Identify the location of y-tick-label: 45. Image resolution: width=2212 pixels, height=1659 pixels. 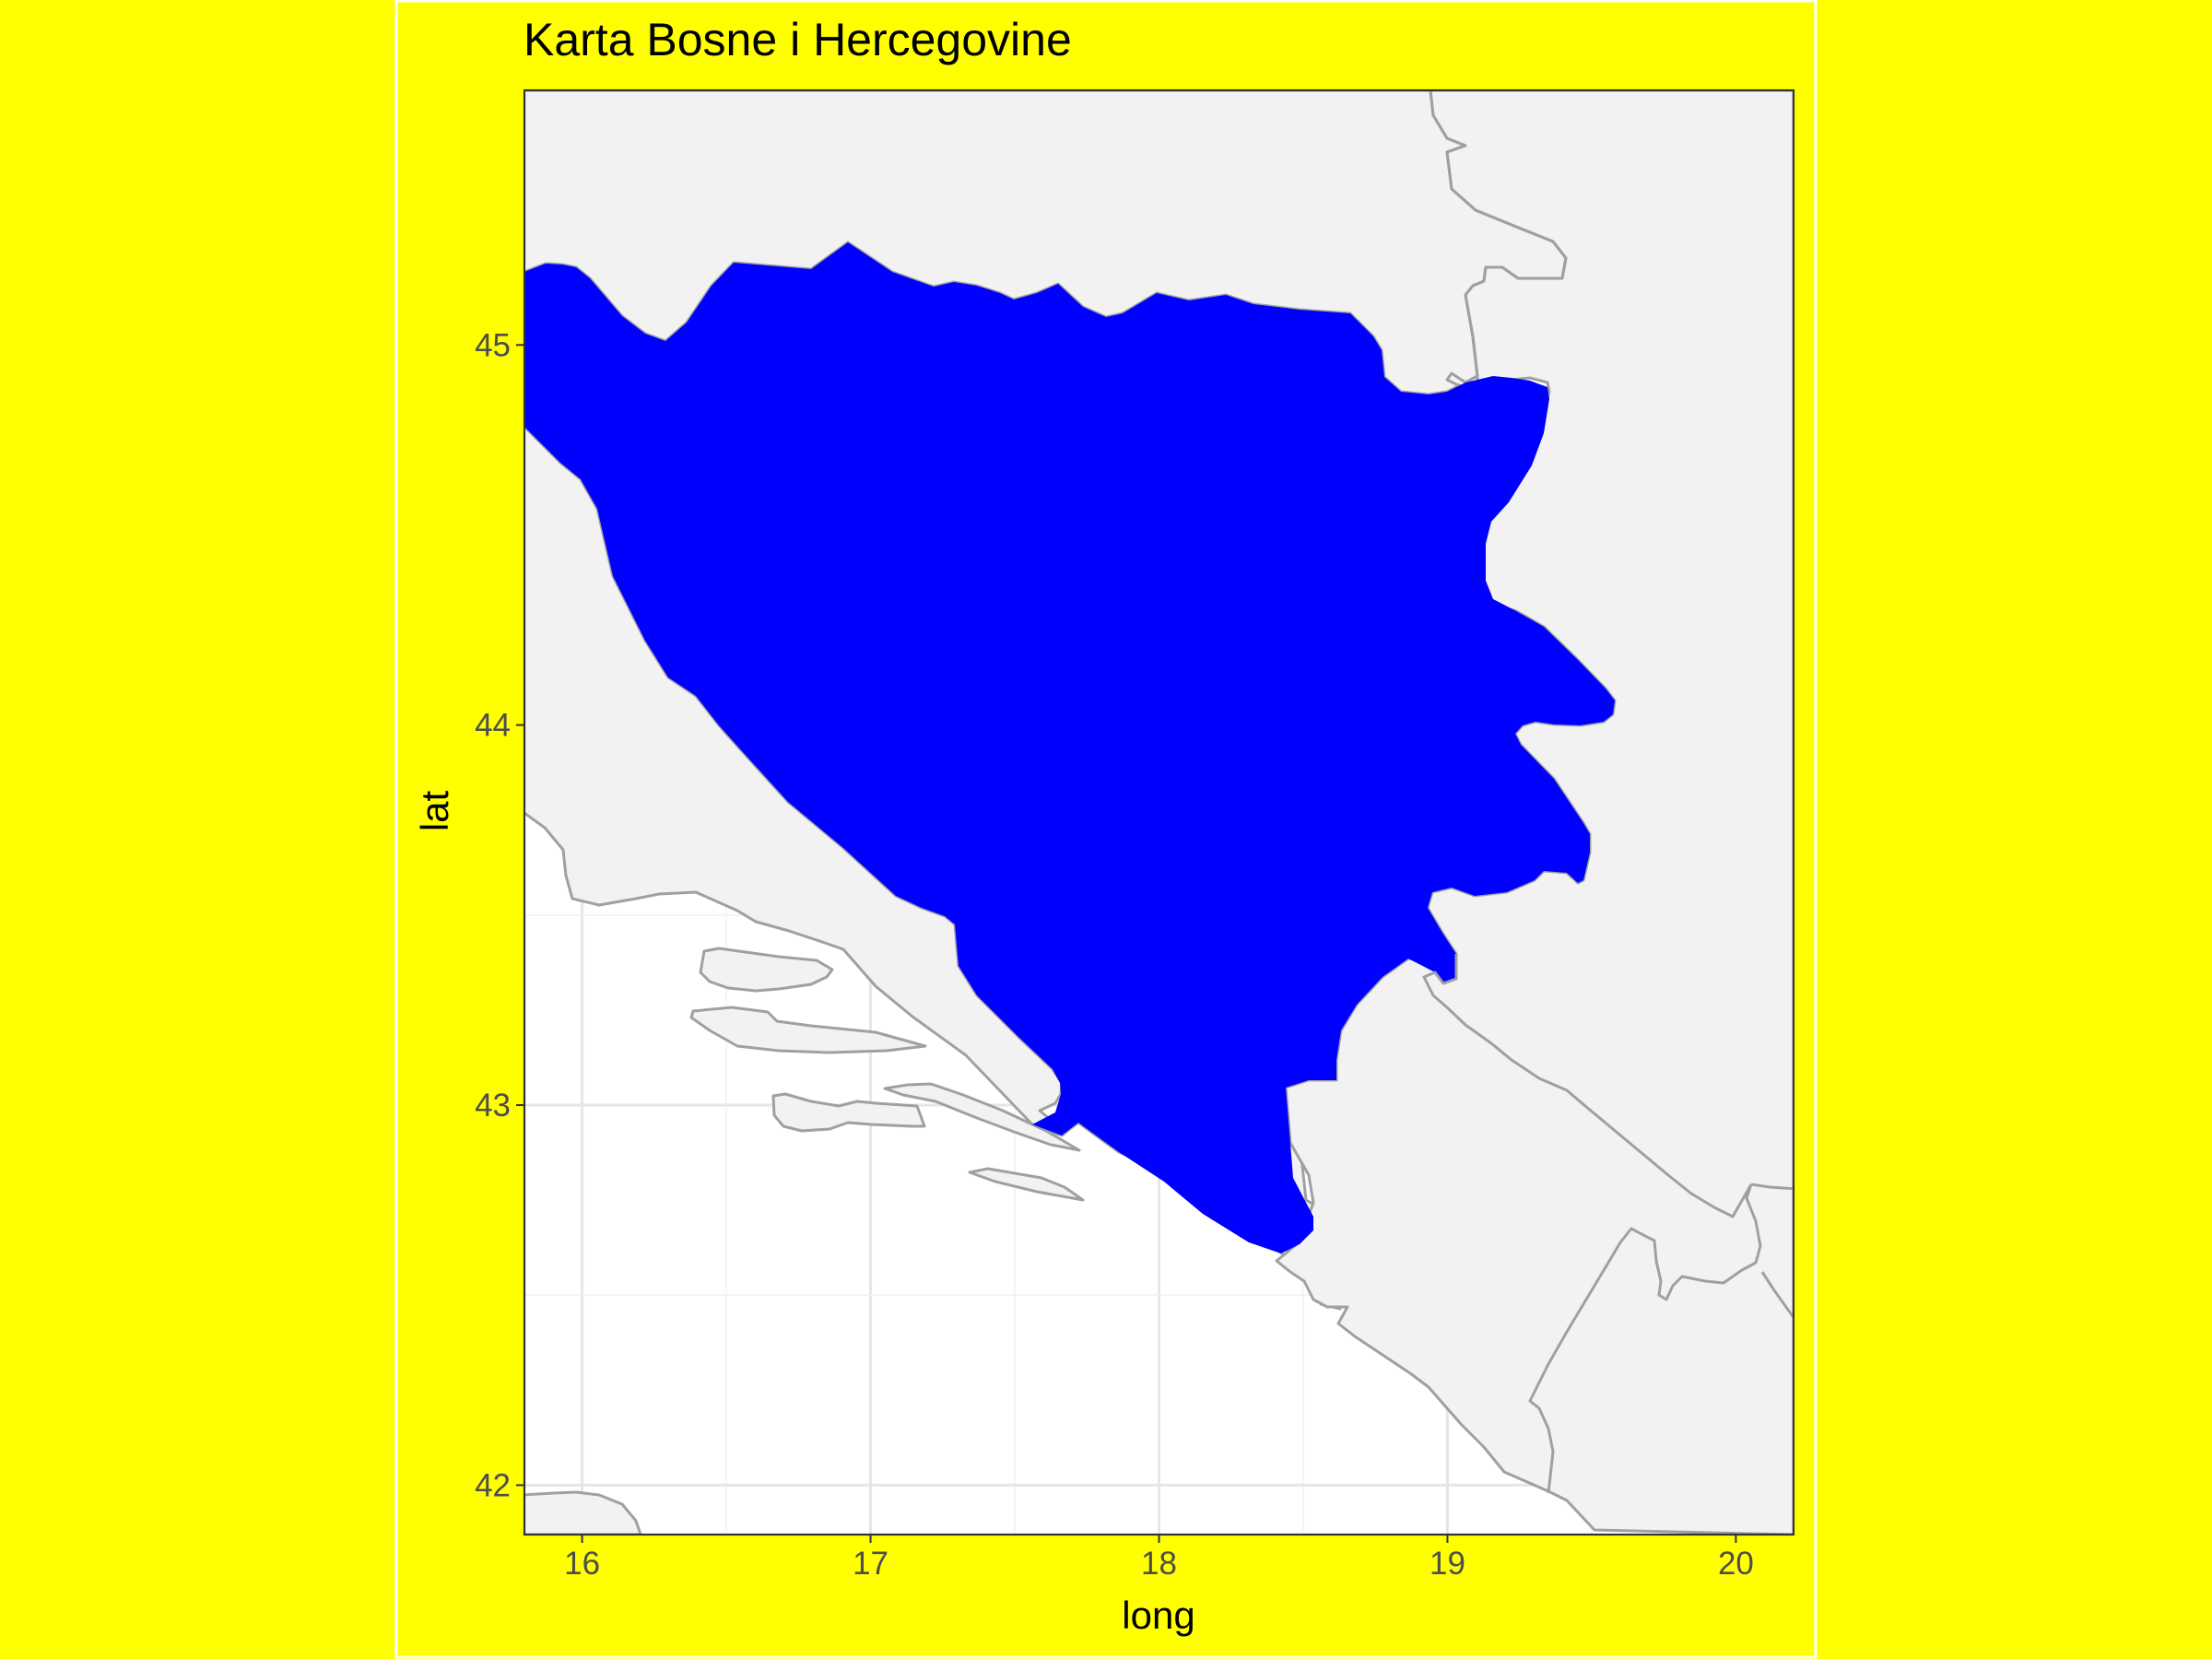
(493, 345).